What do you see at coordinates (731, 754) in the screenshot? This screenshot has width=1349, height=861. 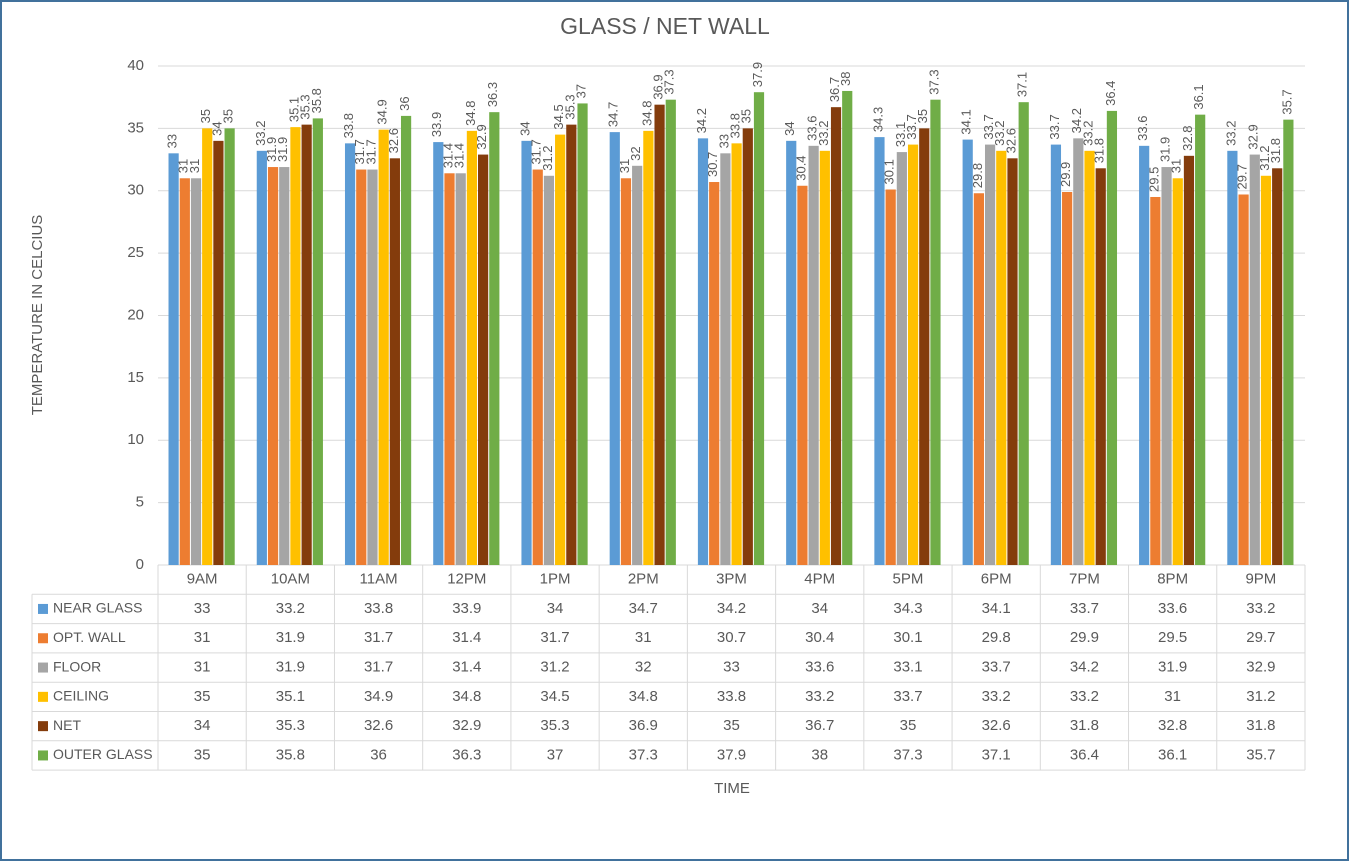 I see `table-cell: 37.9` at bounding box center [731, 754].